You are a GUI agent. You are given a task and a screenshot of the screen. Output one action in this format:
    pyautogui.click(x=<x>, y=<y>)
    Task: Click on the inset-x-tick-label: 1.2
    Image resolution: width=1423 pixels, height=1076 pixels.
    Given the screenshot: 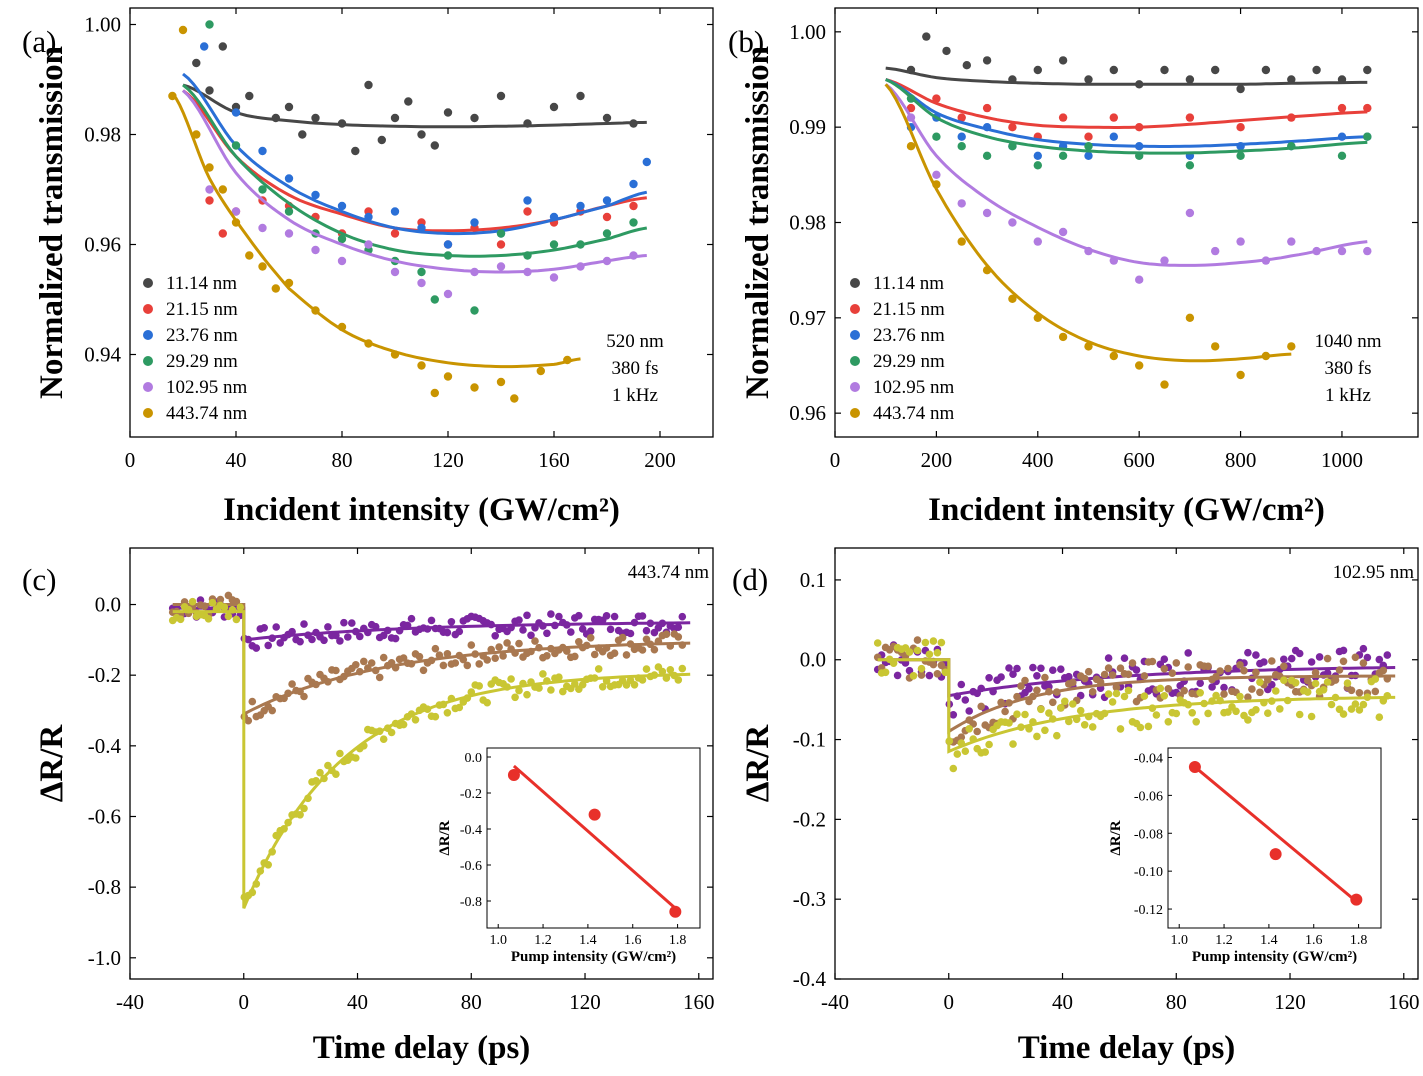 What is the action you would take?
    pyautogui.click(x=1224, y=940)
    